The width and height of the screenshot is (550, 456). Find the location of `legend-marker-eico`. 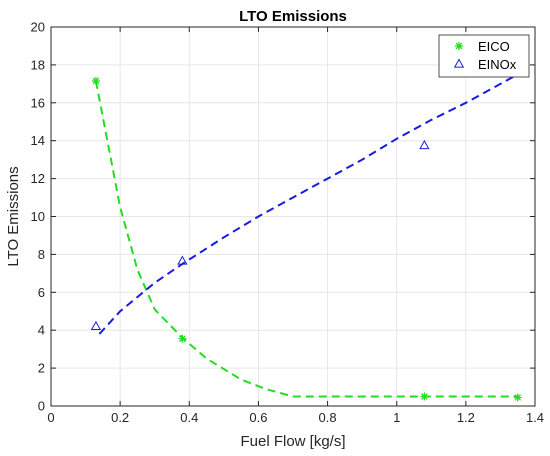

legend-marker-eico is located at coordinates (459, 46).